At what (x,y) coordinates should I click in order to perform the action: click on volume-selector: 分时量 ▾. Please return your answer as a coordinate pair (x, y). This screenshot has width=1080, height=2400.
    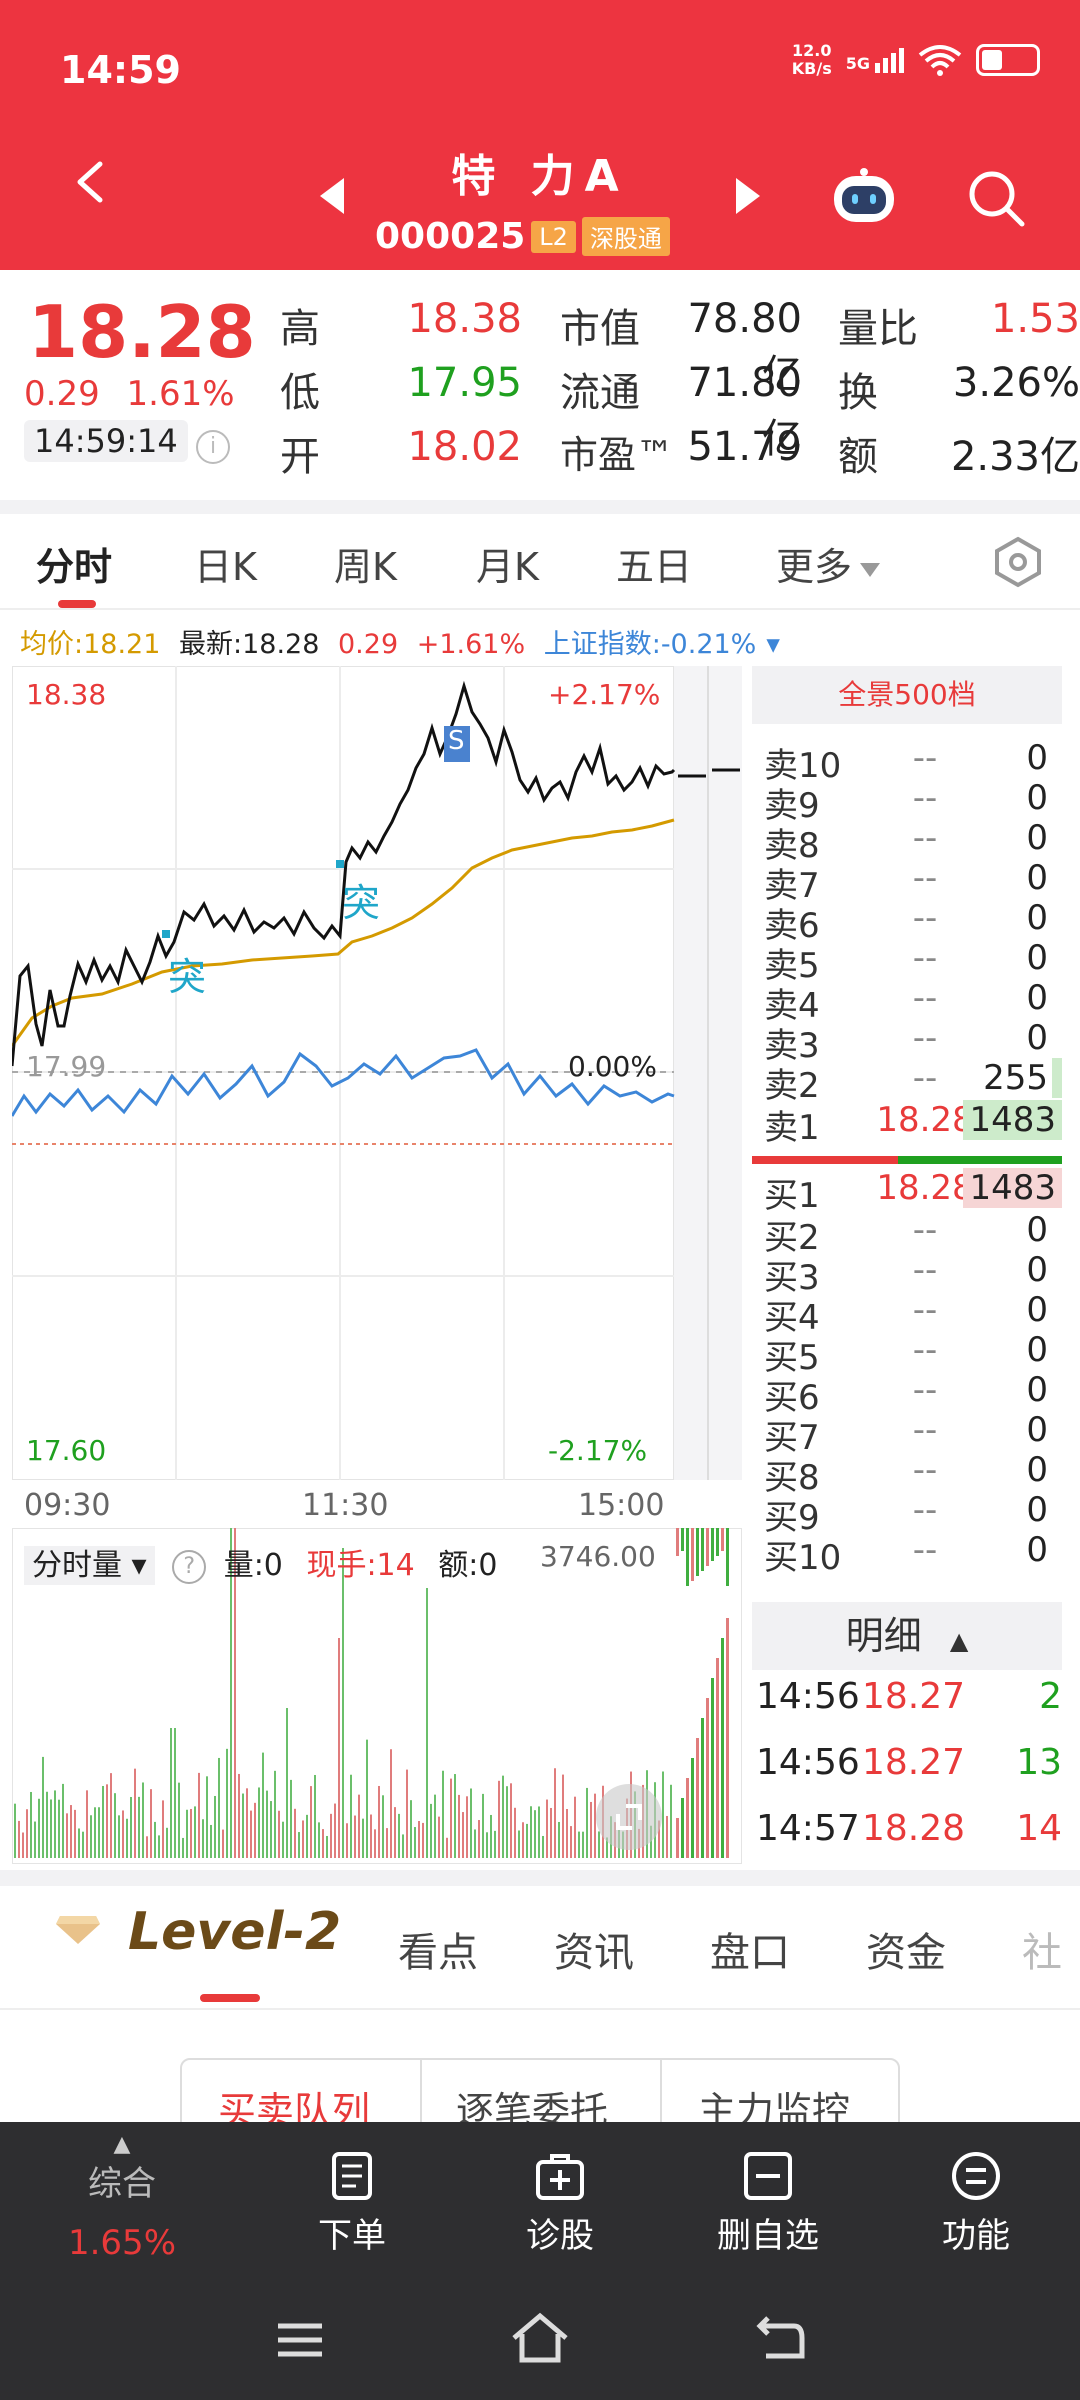
    Looking at the image, I should click on (89, 1565).